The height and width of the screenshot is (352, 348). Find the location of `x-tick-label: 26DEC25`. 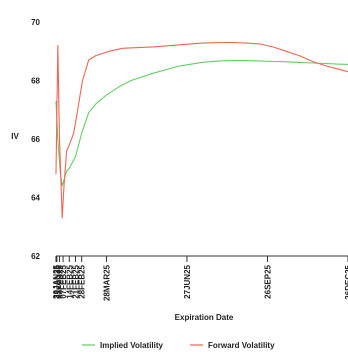

x-tick-label: 26DEC25 is located at coordinates (346, 281).